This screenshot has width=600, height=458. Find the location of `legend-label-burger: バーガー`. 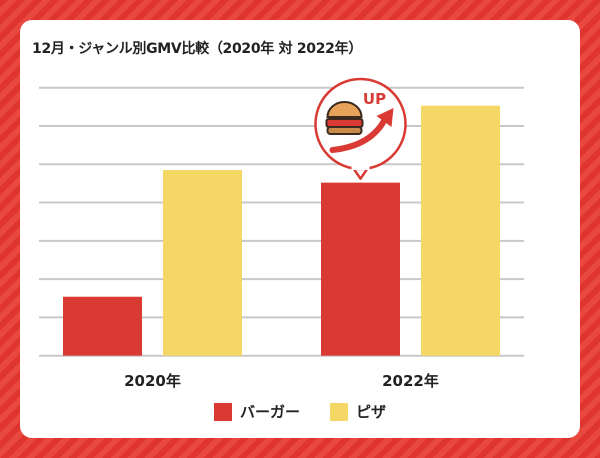

legend-label-burger: バーガー is located at coordinates (269, 412).